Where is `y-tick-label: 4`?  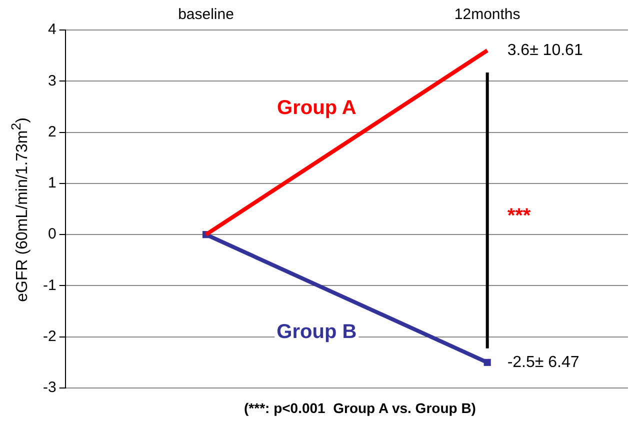
y-tick-label: 4 is located at coordinates (52, 29).